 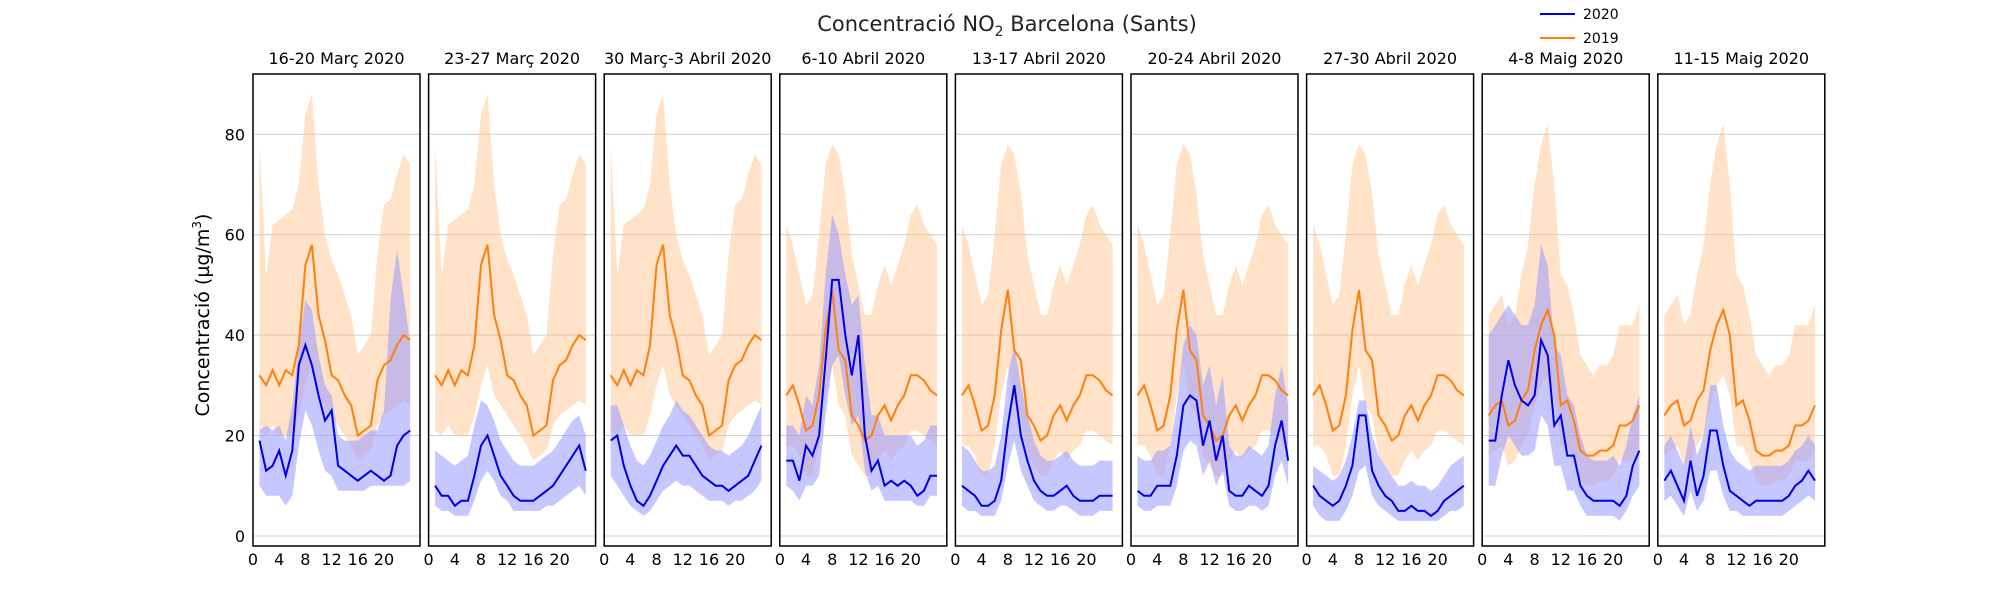 What do you see at coordinates (1601, 39) in the screenshot?
I see `legend-label: 2019` at bounding box center [1601, 39].